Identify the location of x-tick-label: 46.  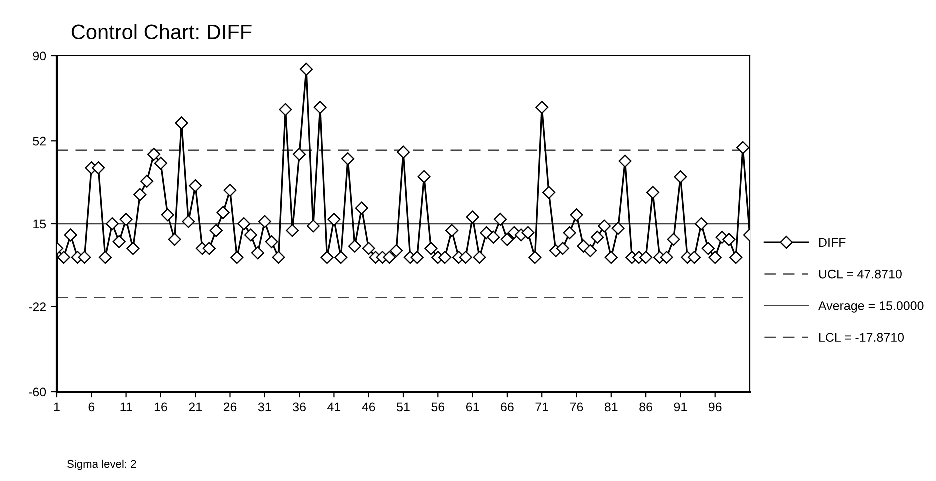
(369, 407).